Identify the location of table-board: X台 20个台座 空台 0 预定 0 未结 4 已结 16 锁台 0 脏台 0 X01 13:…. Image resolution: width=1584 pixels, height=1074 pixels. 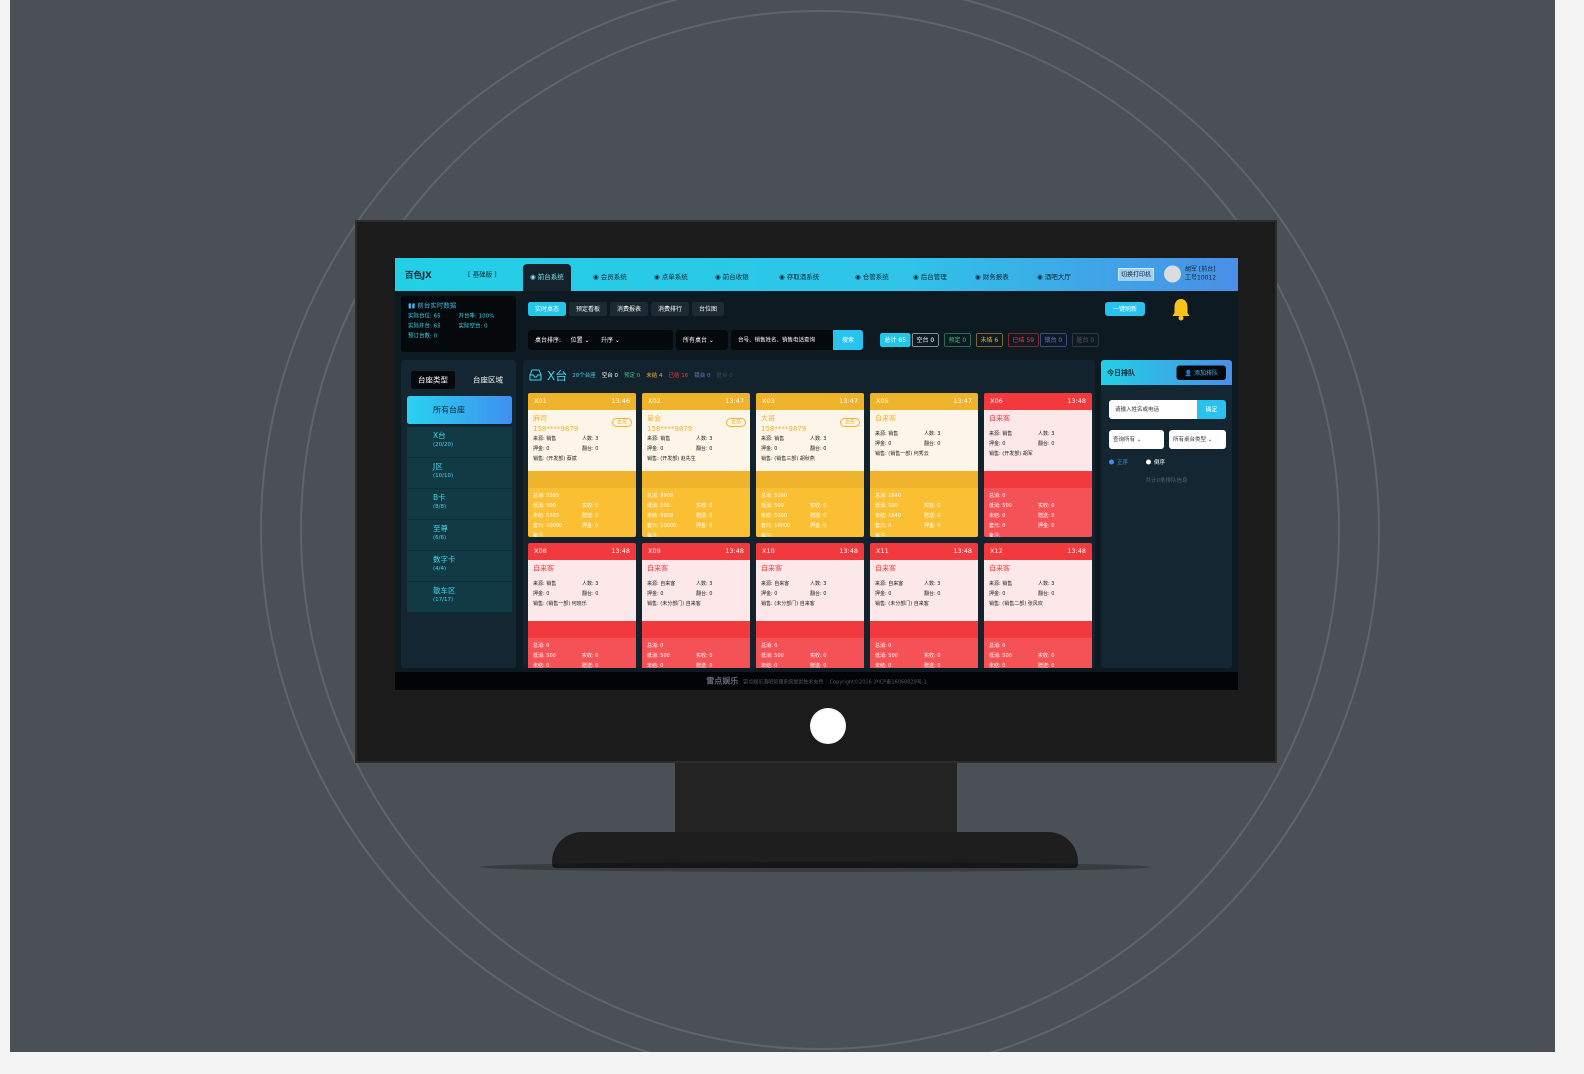
(809, 514).